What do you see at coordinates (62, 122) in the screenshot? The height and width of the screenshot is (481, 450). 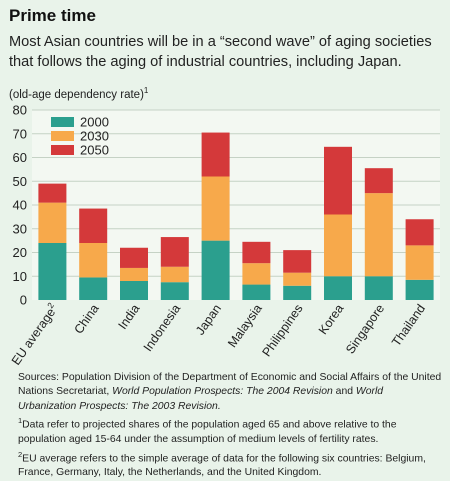 I see `legend-swatch-2000` at bounding box center [62, 122].